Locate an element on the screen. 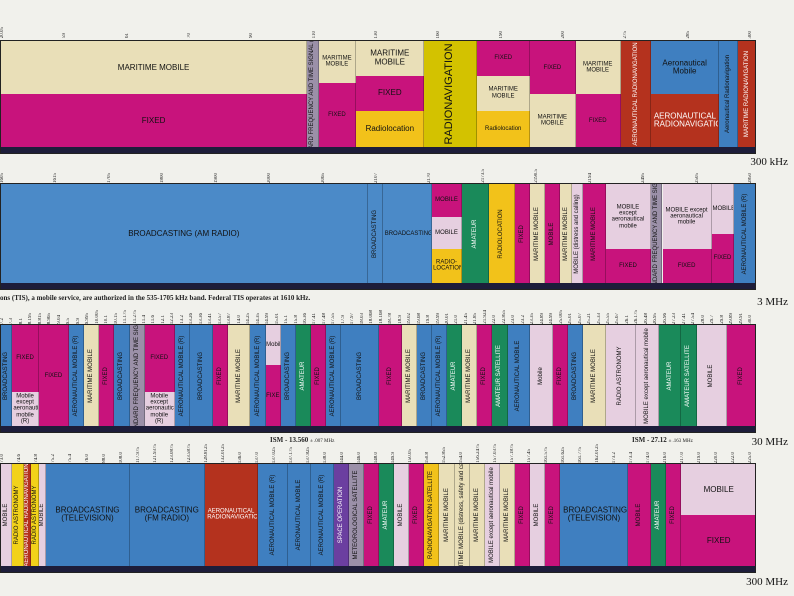  frequency-tick-label: 23.0 is located at coordinates (514, 319).